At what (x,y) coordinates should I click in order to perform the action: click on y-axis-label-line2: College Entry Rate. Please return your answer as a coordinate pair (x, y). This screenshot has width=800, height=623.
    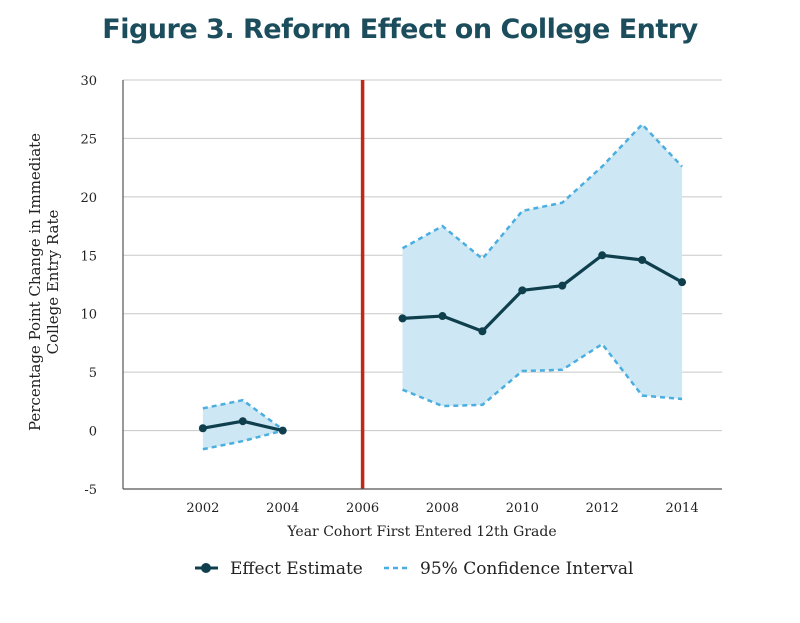
    Looking at the image, I should click on (53, 281).